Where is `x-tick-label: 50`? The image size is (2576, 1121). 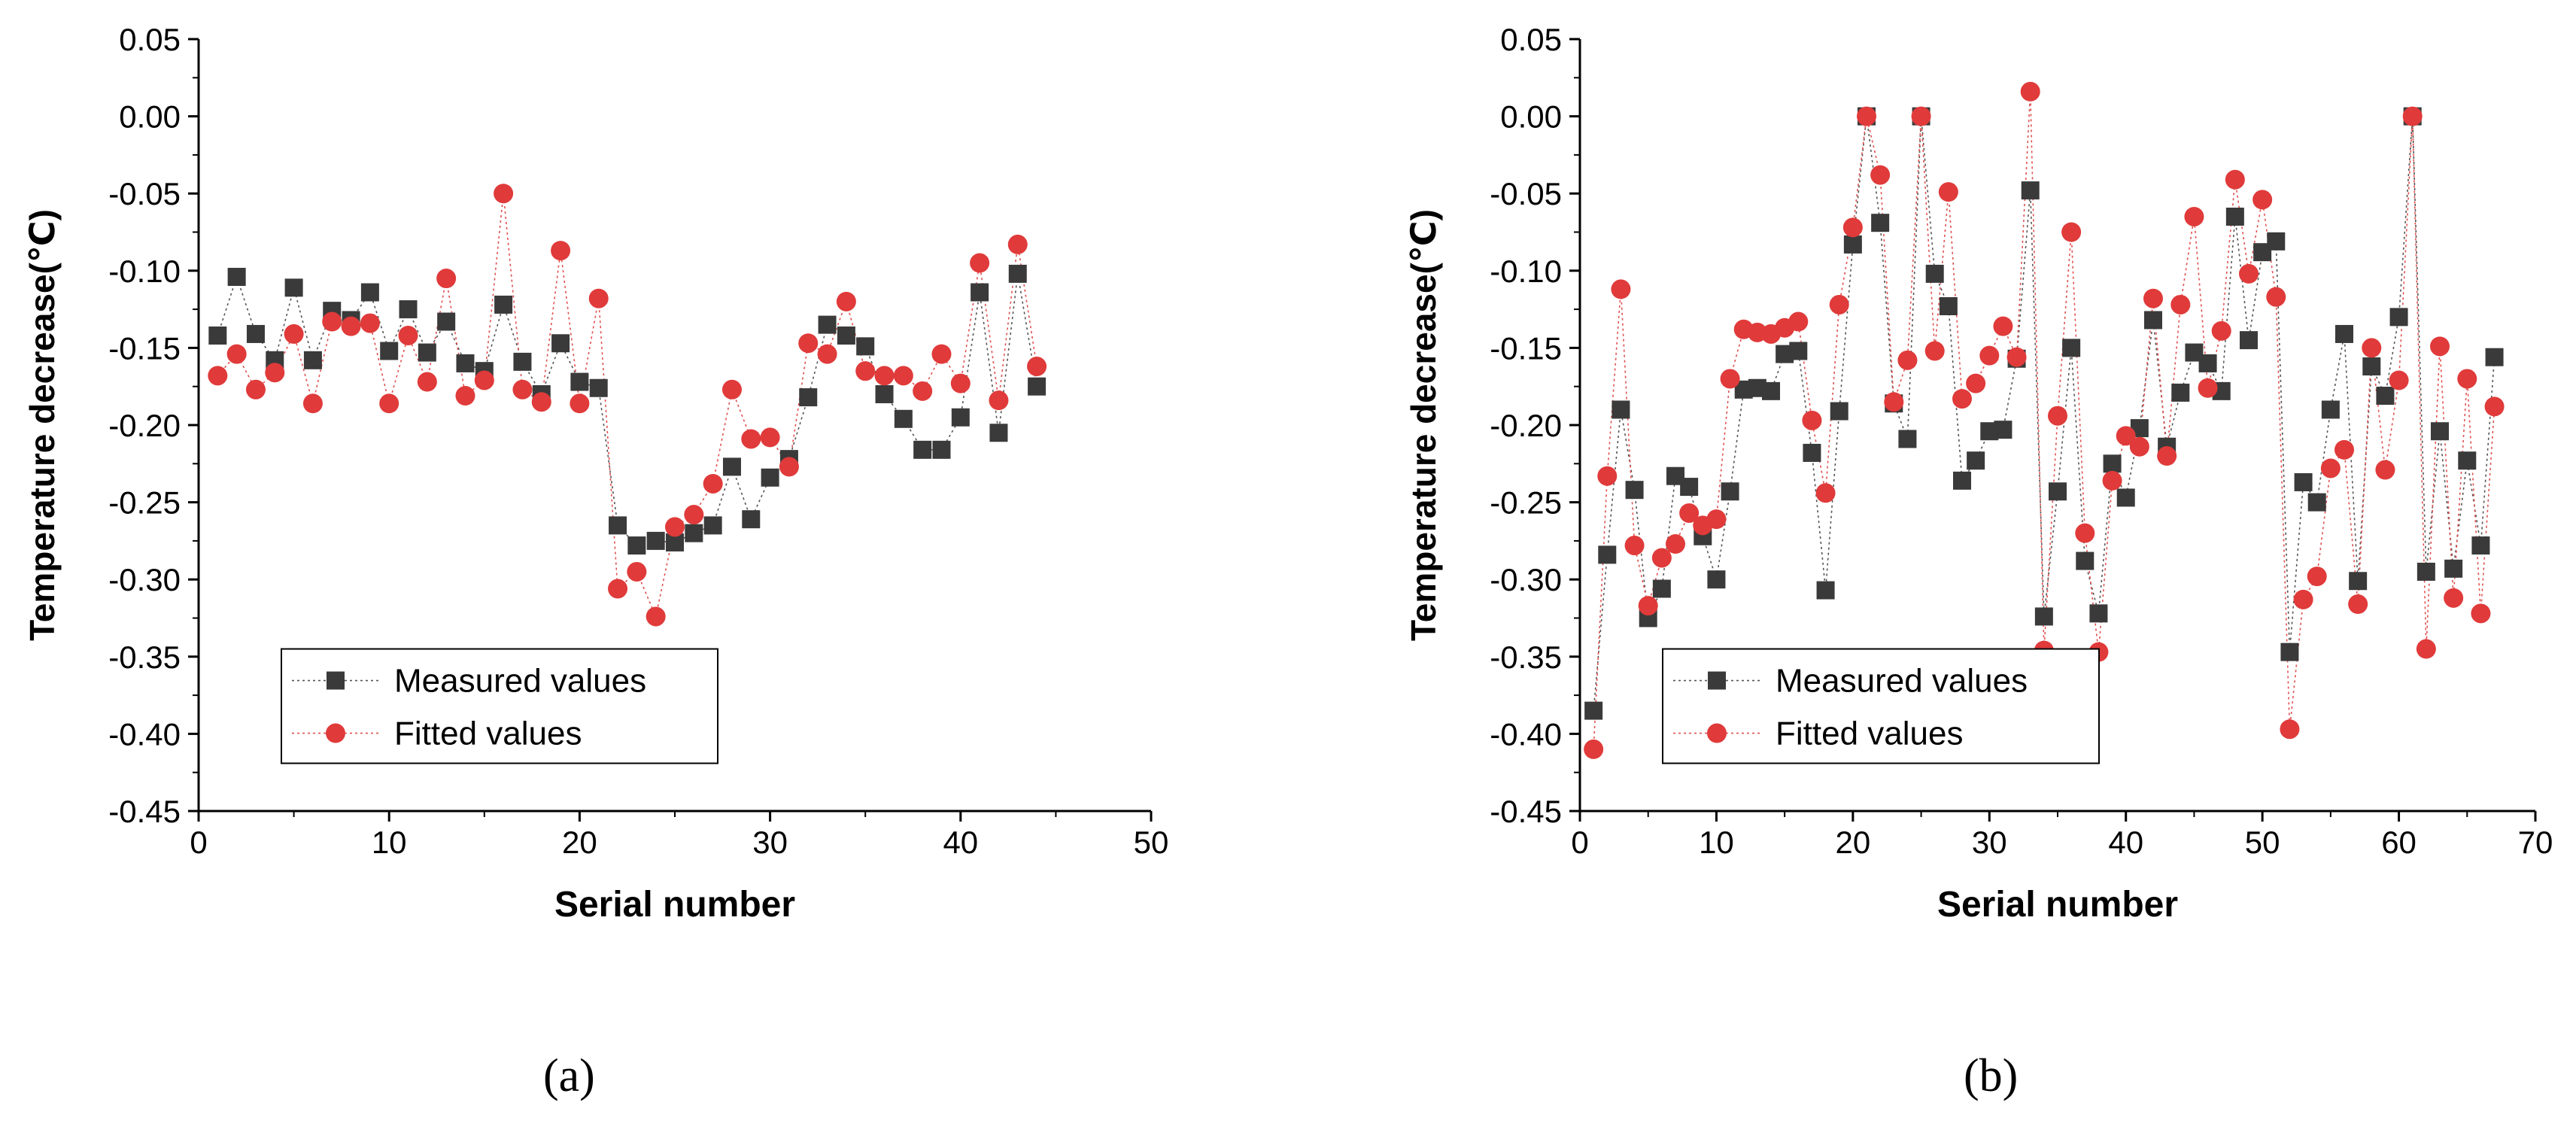 x-tick-label: 50 is located at coordinates (2263, 842).